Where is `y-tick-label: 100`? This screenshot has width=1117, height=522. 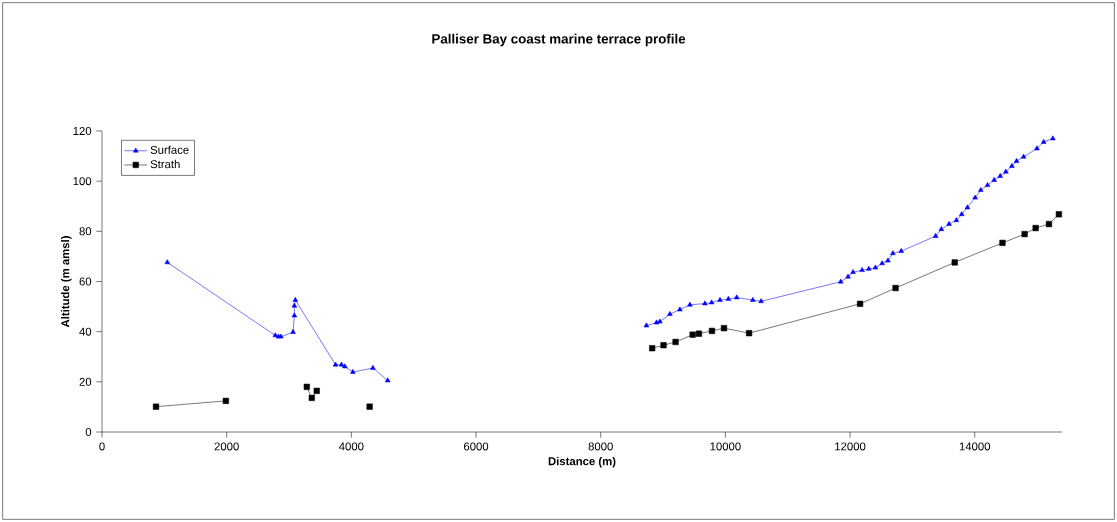
y-tick-label: 100 is located at coordinates (82, 181).